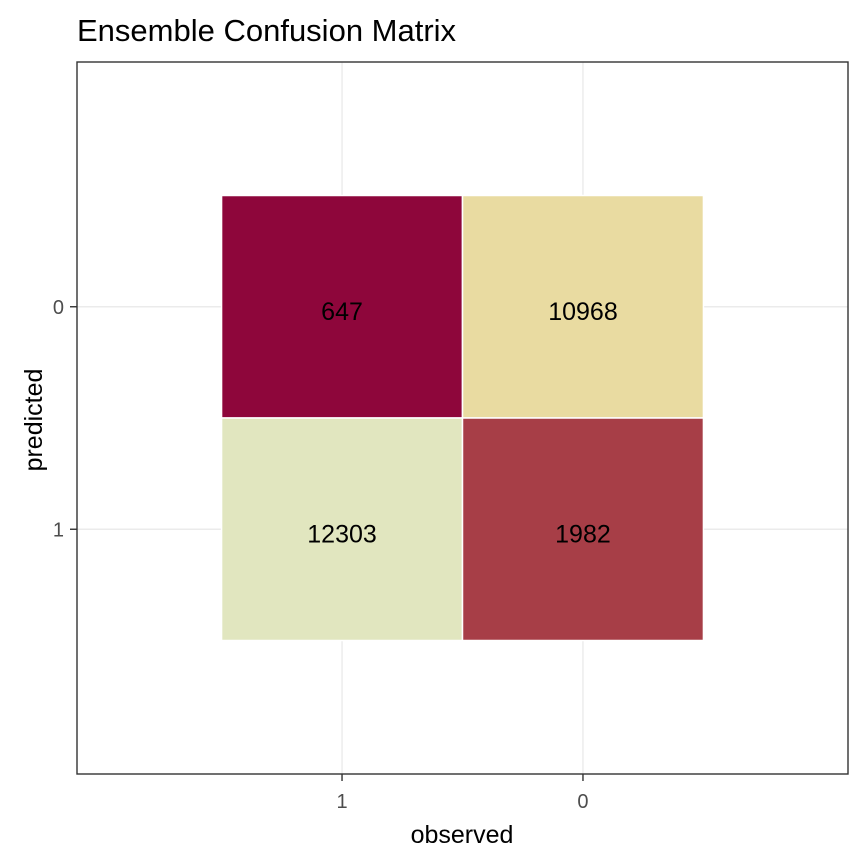 The image size is (864, 864). What do you see at coordinates (58, 308) in the screenshot?
I see `y-tick-label: 0` at bounding box center [58, 308].